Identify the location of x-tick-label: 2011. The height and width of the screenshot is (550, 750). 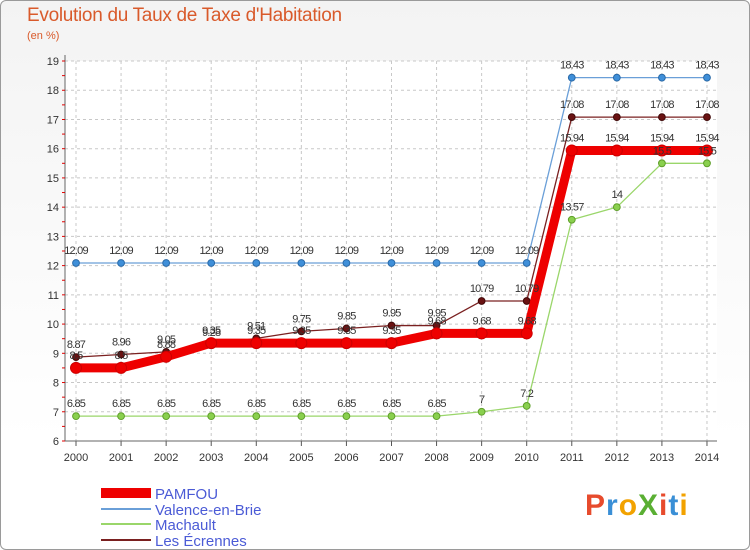
(572, 458).